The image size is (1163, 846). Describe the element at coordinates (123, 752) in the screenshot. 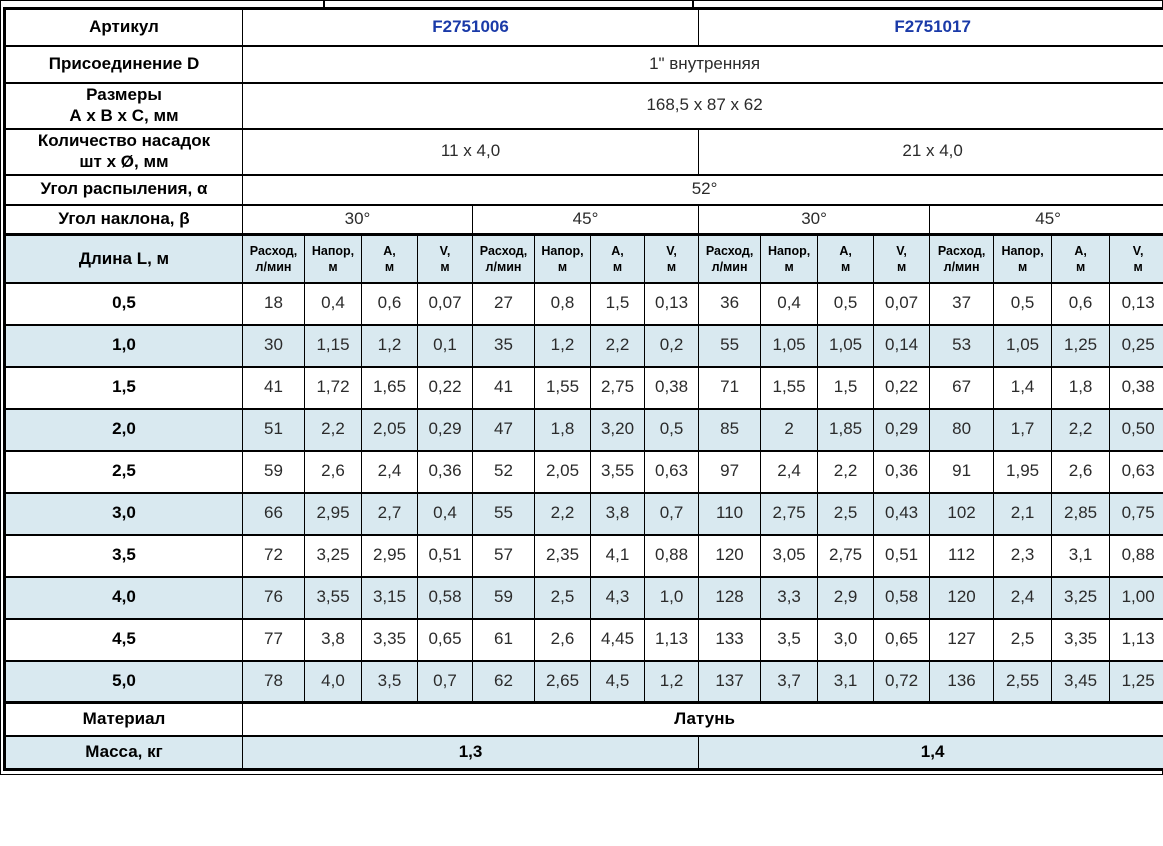

I see `row-label: Масса, кг` at that location.